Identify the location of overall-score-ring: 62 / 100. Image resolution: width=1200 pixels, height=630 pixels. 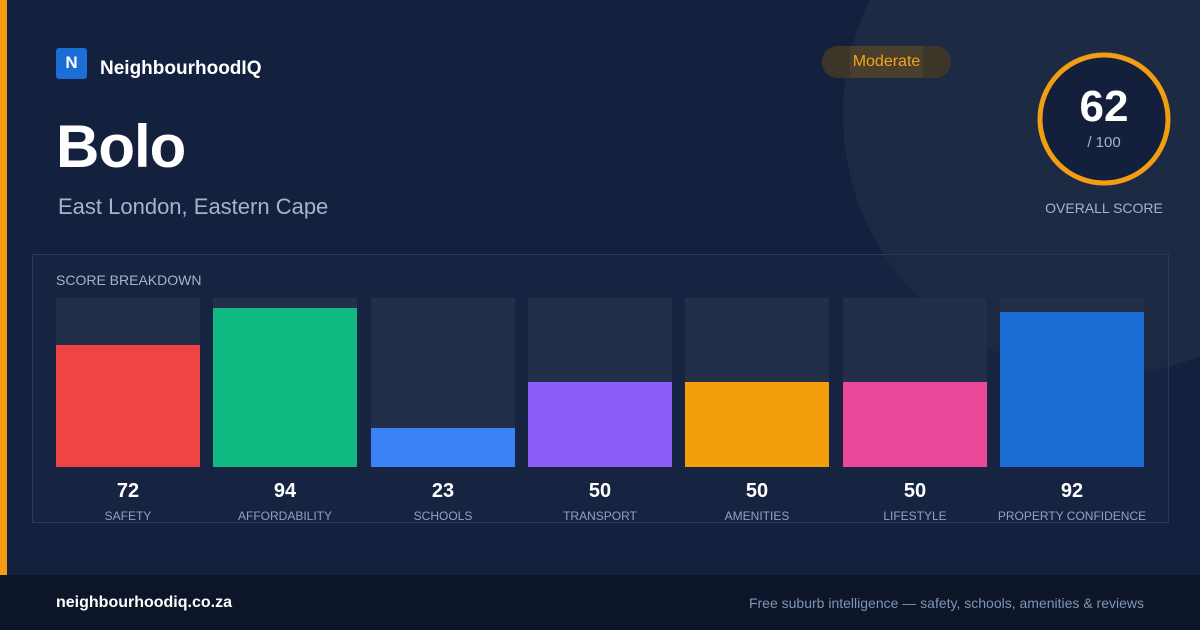
(1104, 119).